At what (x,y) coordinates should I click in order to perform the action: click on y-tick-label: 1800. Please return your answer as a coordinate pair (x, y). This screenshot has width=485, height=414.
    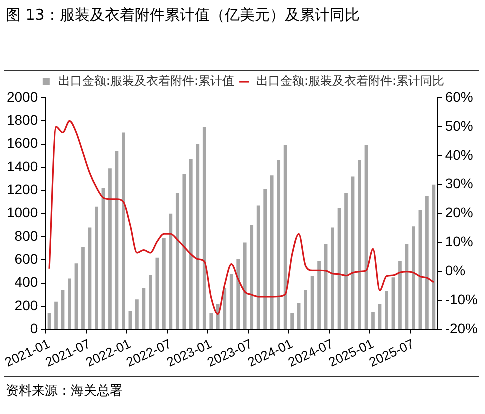
    Looking at the image, I should click on (22, 120).